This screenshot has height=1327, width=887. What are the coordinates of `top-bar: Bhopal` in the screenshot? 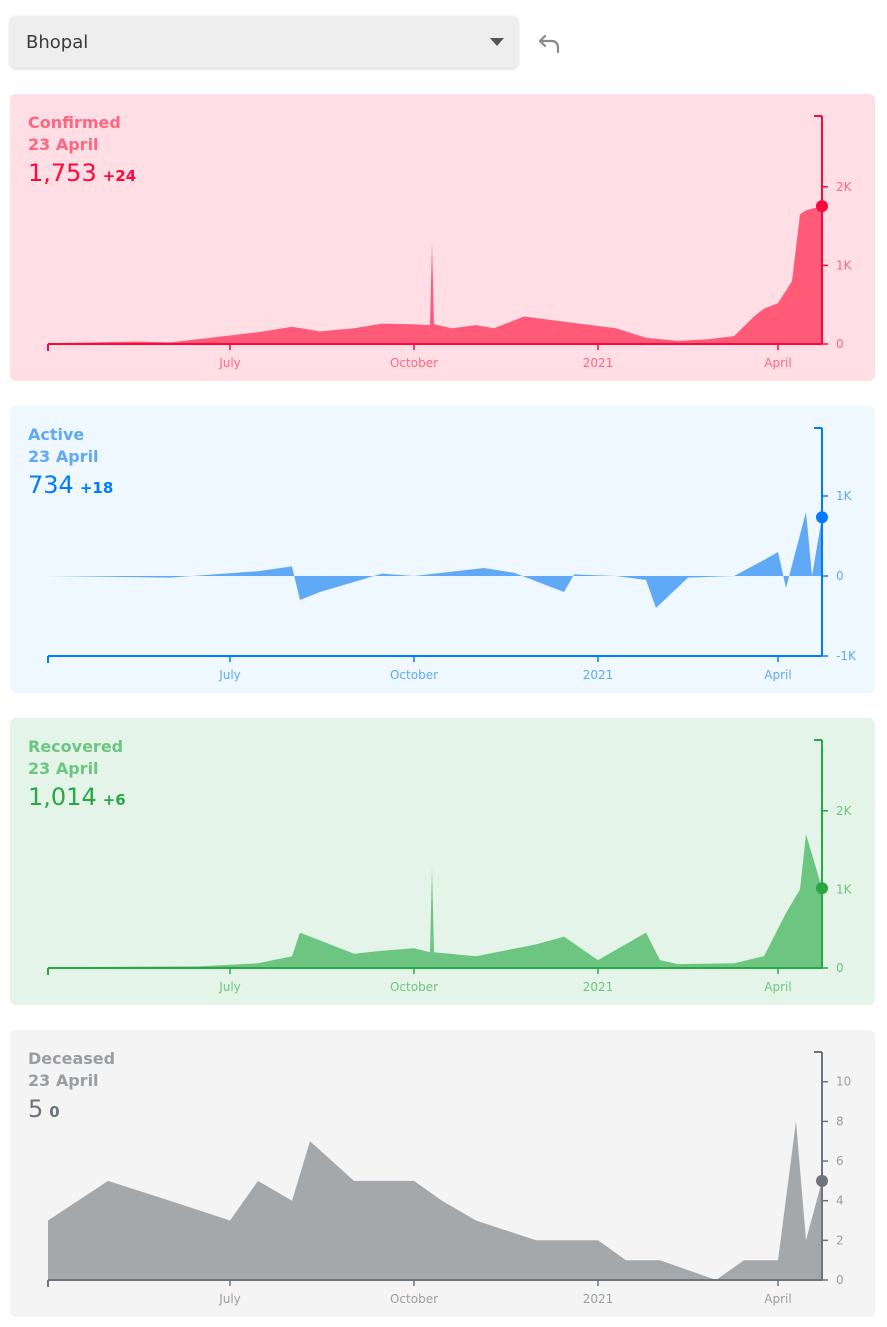 It's located at (445, 43).